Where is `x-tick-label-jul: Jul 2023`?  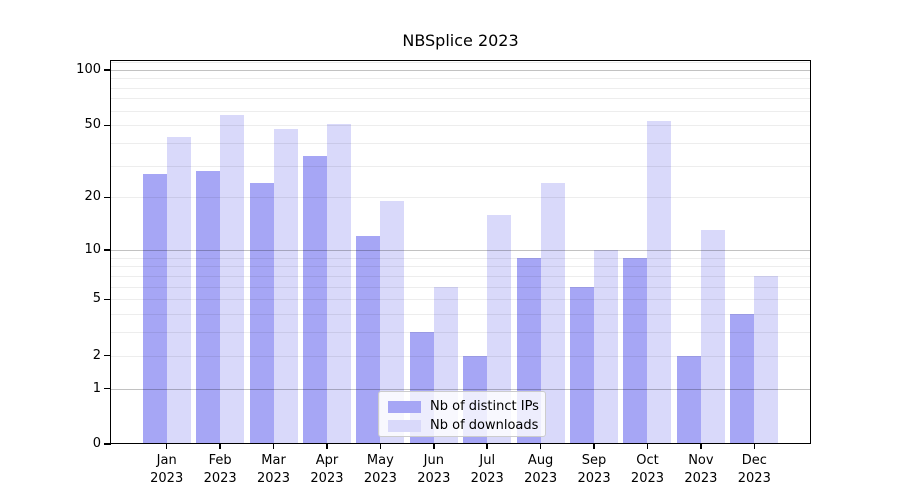
x-tick-label-jul: Jul 2023 is located at coordinates (487, 469).